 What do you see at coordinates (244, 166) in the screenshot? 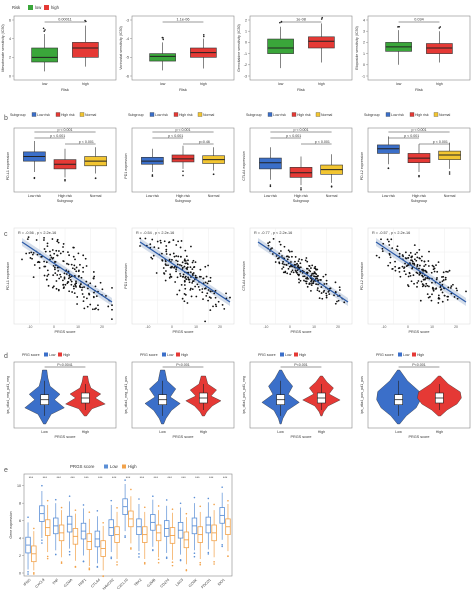
I see `row-b-ylabel: CTLA4 expression` at bounding box center [244, 166].